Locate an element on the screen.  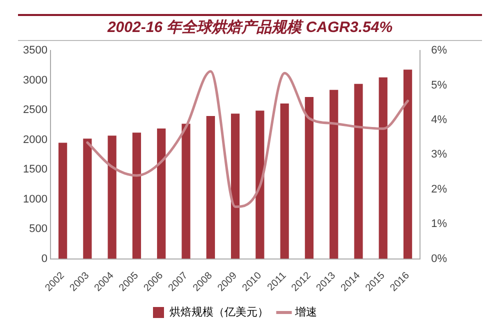
y2-tick-label: 3% is located at coordinates (439, 154).